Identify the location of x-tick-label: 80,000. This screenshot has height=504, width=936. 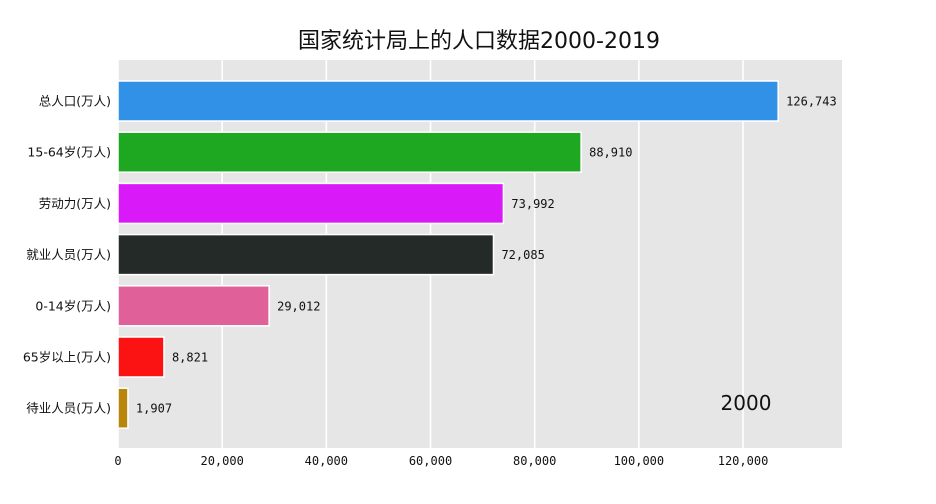
(534, 461).